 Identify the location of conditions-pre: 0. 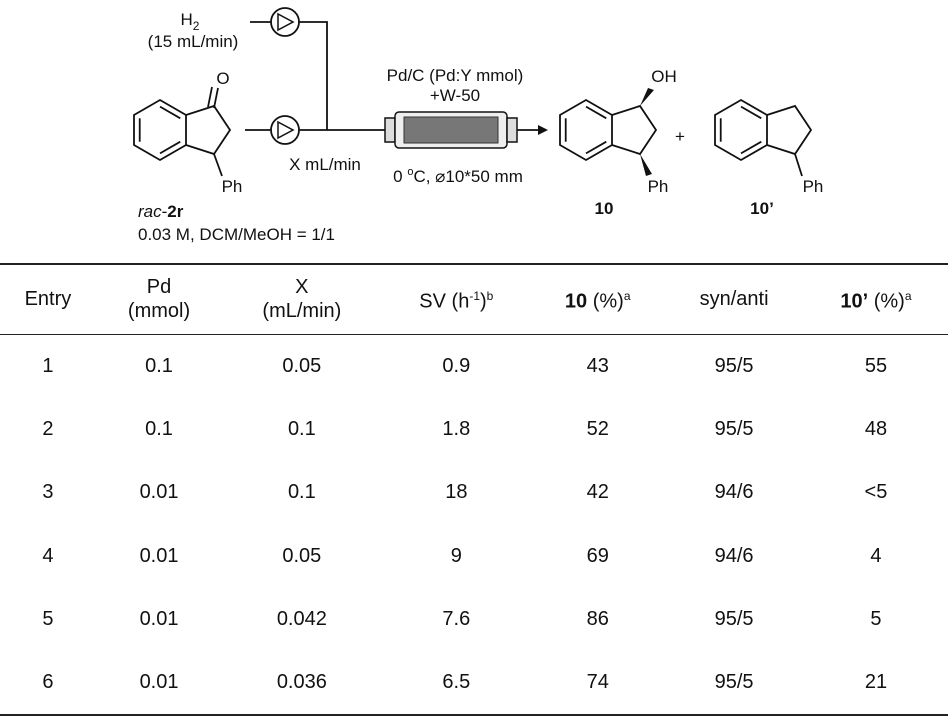
(400, 176).